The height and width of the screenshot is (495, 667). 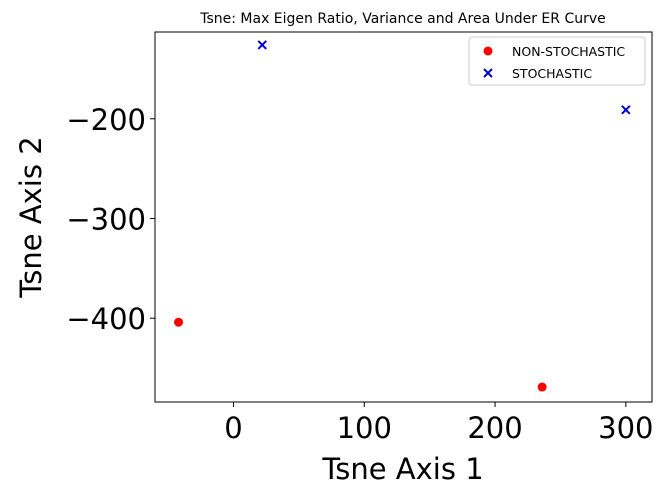 I want to click on y-axis: −200 −300 −400, so click(x=110, y=219).